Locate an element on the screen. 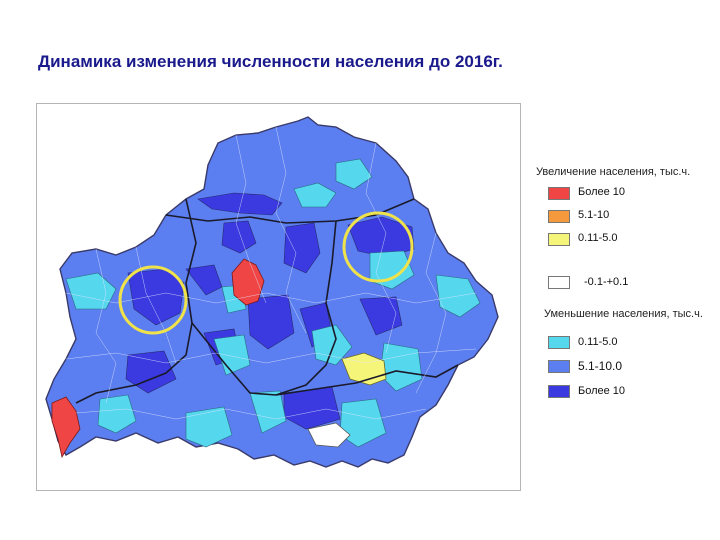 The image size is (720, 540). border-vitebsk is located at coordinates (290, 211).